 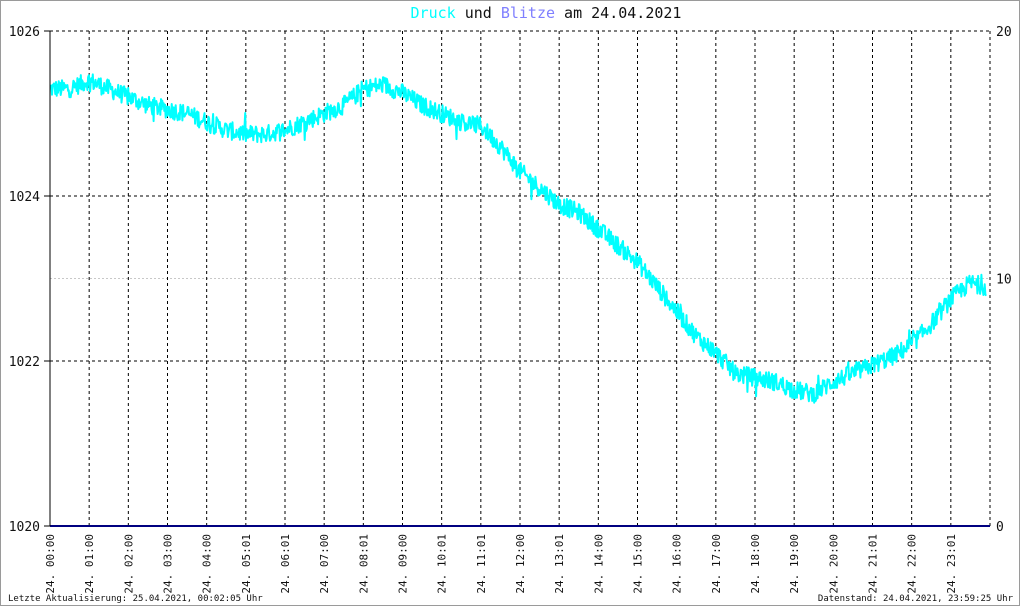 What do you see at coordinates (433, 13) in the screenshot?
I see `title-druck: Druck` at bounding box center [433, 13].